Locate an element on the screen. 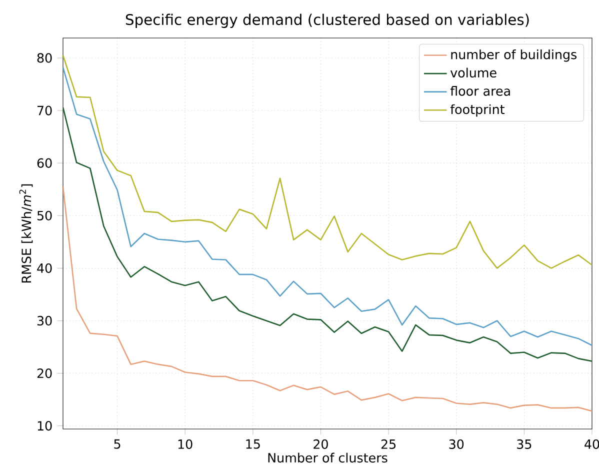  y-tick-label: 80 is located at coordinates (44, 58).